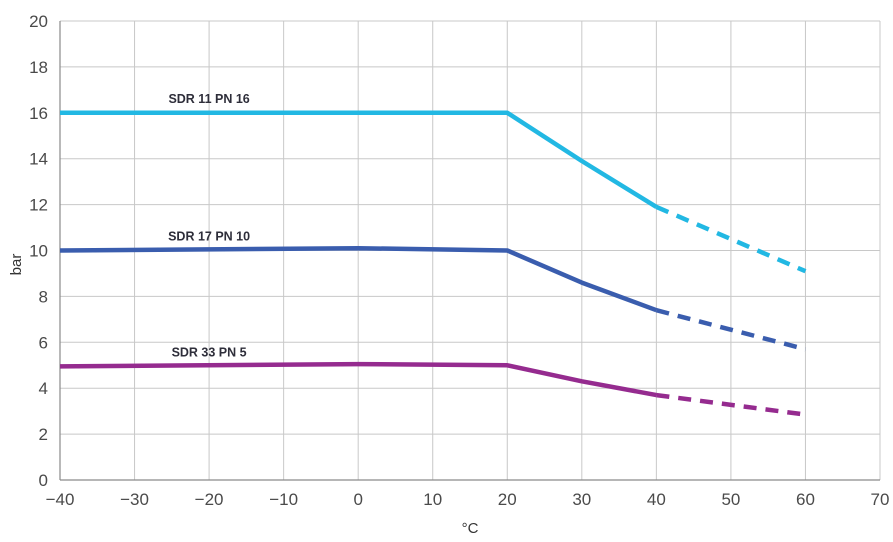  What do you see at coordinates (656, 499) in the screenshot?
I see `x-tick-label: 40` at bounding box center [656, 499].